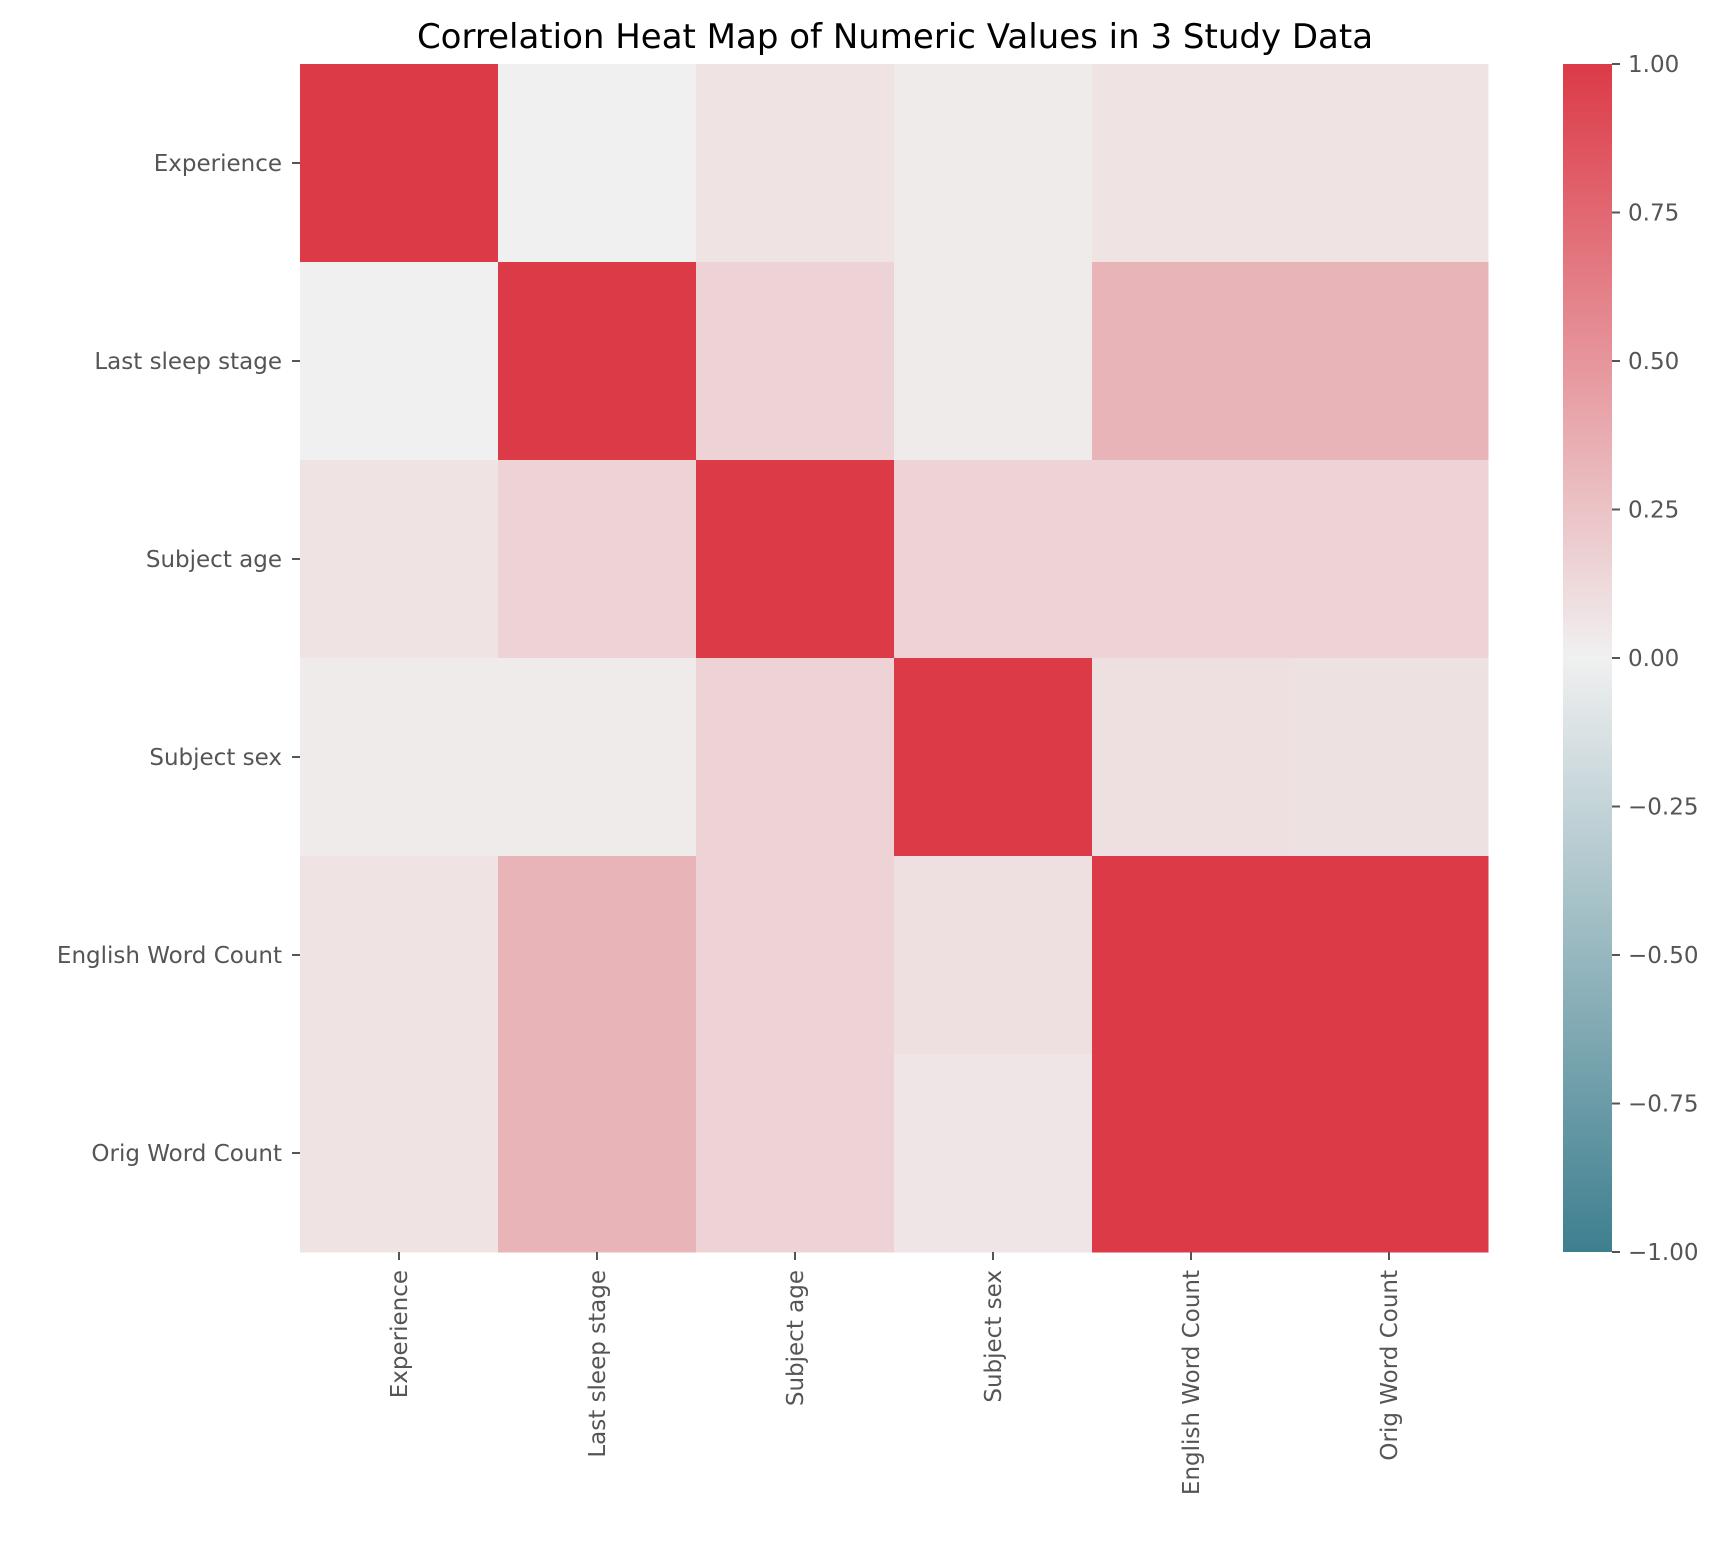  I want to click on heatmap-cell-r0-c1, so click(597, 163).